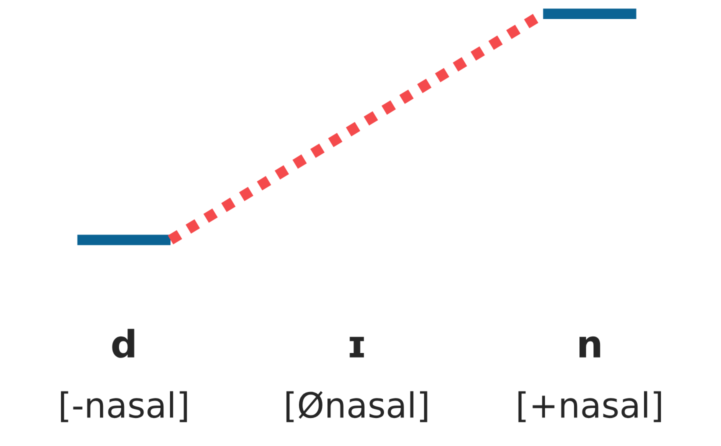 The image size is (721, 446). I want to click on x-tick-label: d, so click(123, 343).